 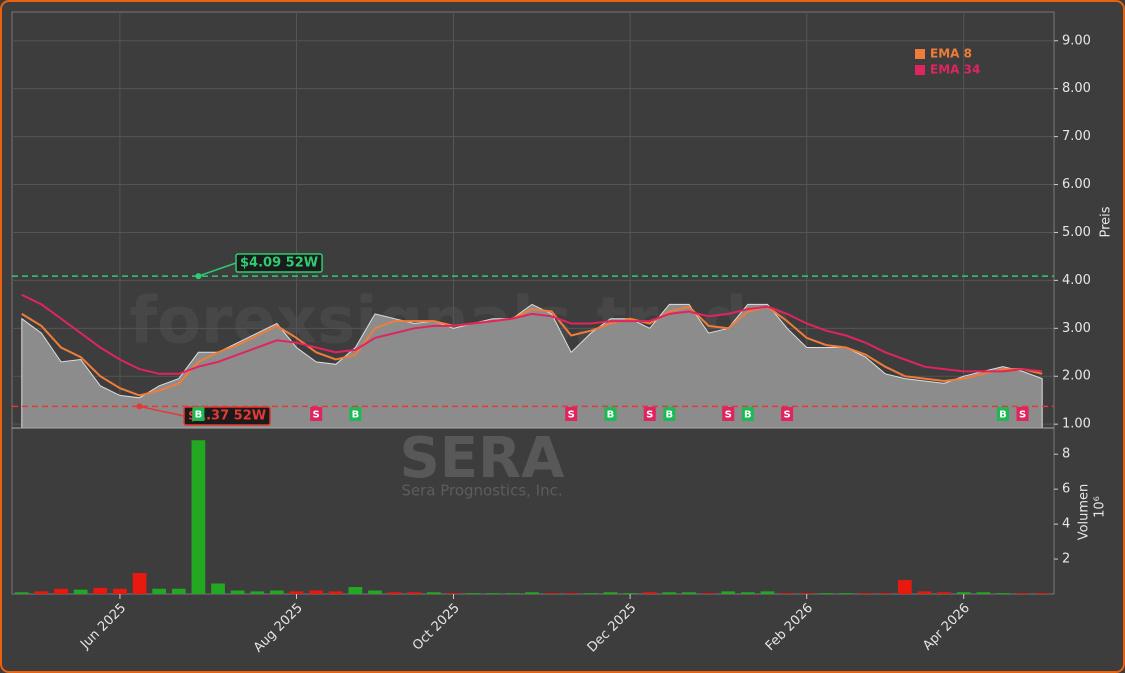 What do you see at coordinates (951, 54) in the screenshot?
I see `legend-label: EMA 8` at bounding box center [951, 54].